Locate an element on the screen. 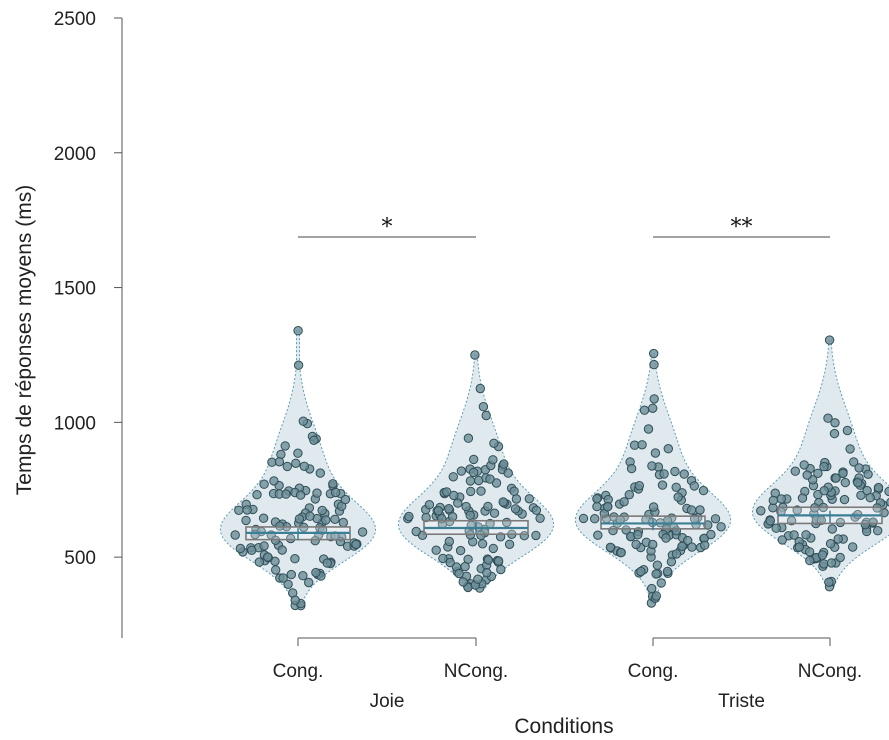  significance-annotations: * ** is located at coordinates (564, 227).